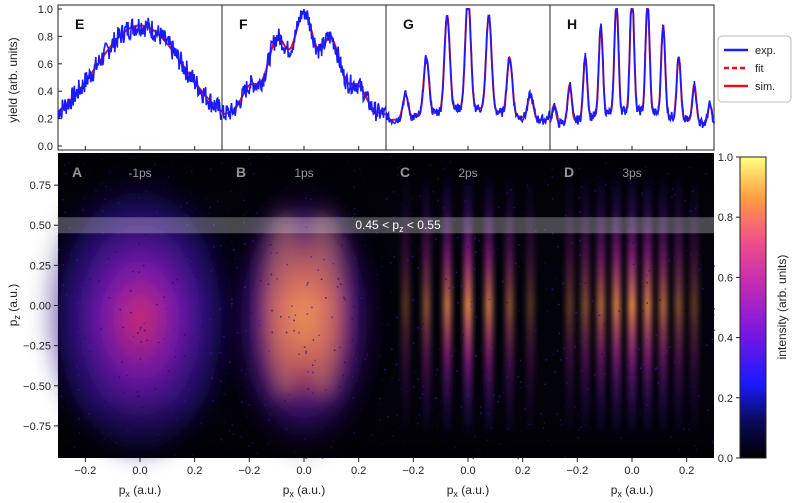 Image resolution: width=799 pixels, height=503 pixels. What do you see at coordinates (631, 173) in the screenshot?
I see `delay-label: 3ps` at bounding box center [631, 173].